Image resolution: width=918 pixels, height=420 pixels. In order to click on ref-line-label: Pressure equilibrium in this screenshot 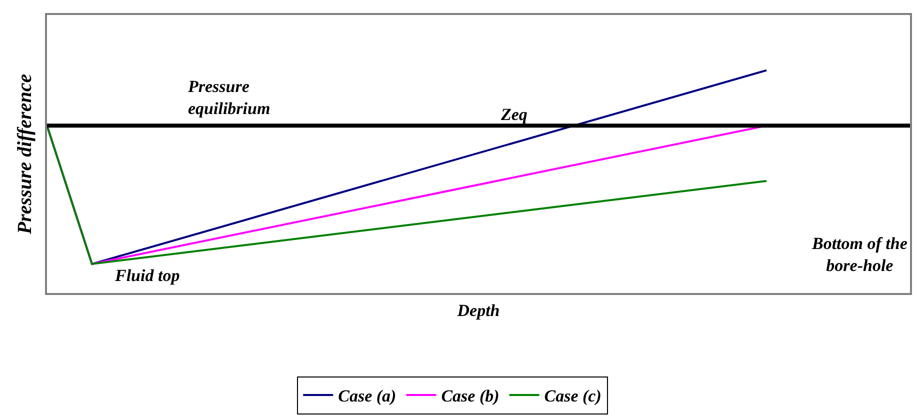, I will do `click(228, 97)`.